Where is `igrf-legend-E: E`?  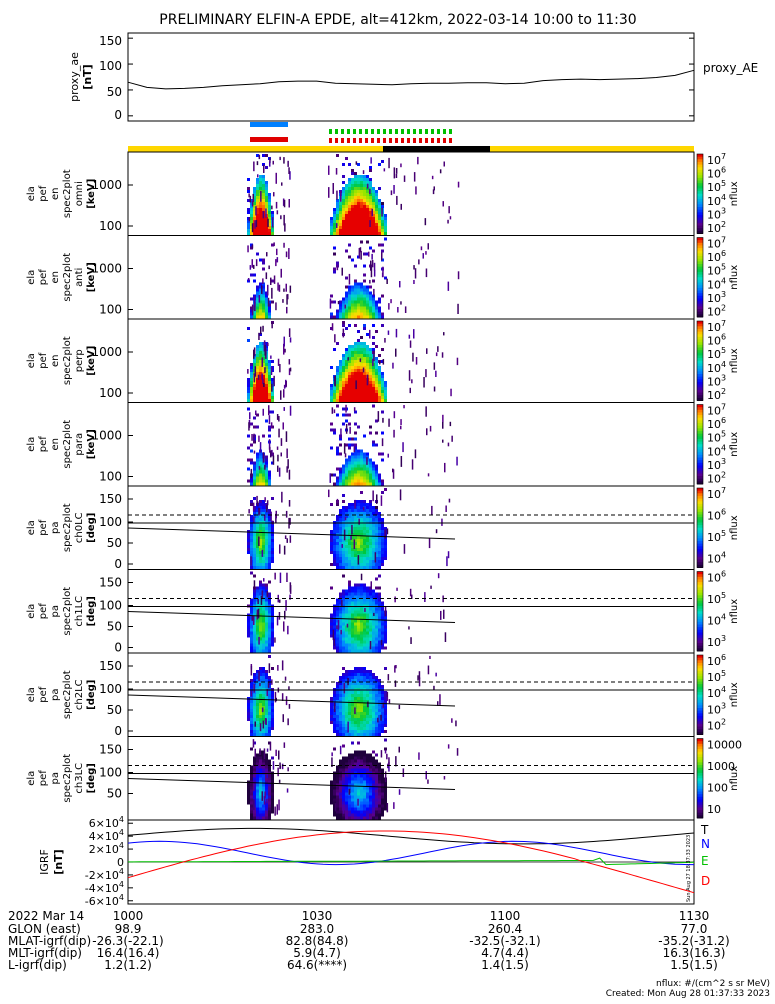
igrf-legend-E: E is located at coordinates (705, 861).